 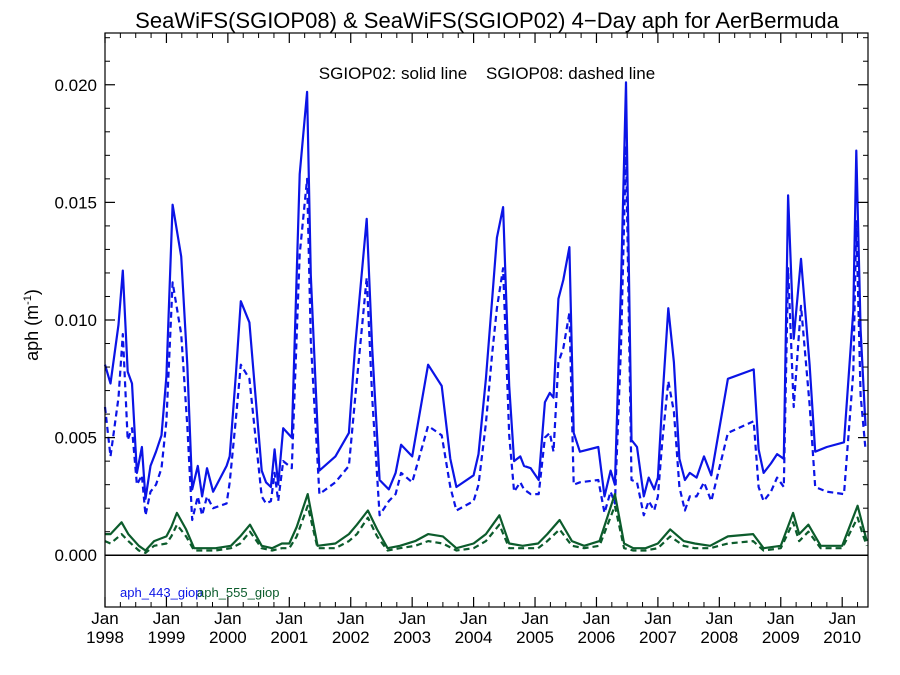 I want to click on x-tick-year-label: 2004, so click(x=474, y=637).